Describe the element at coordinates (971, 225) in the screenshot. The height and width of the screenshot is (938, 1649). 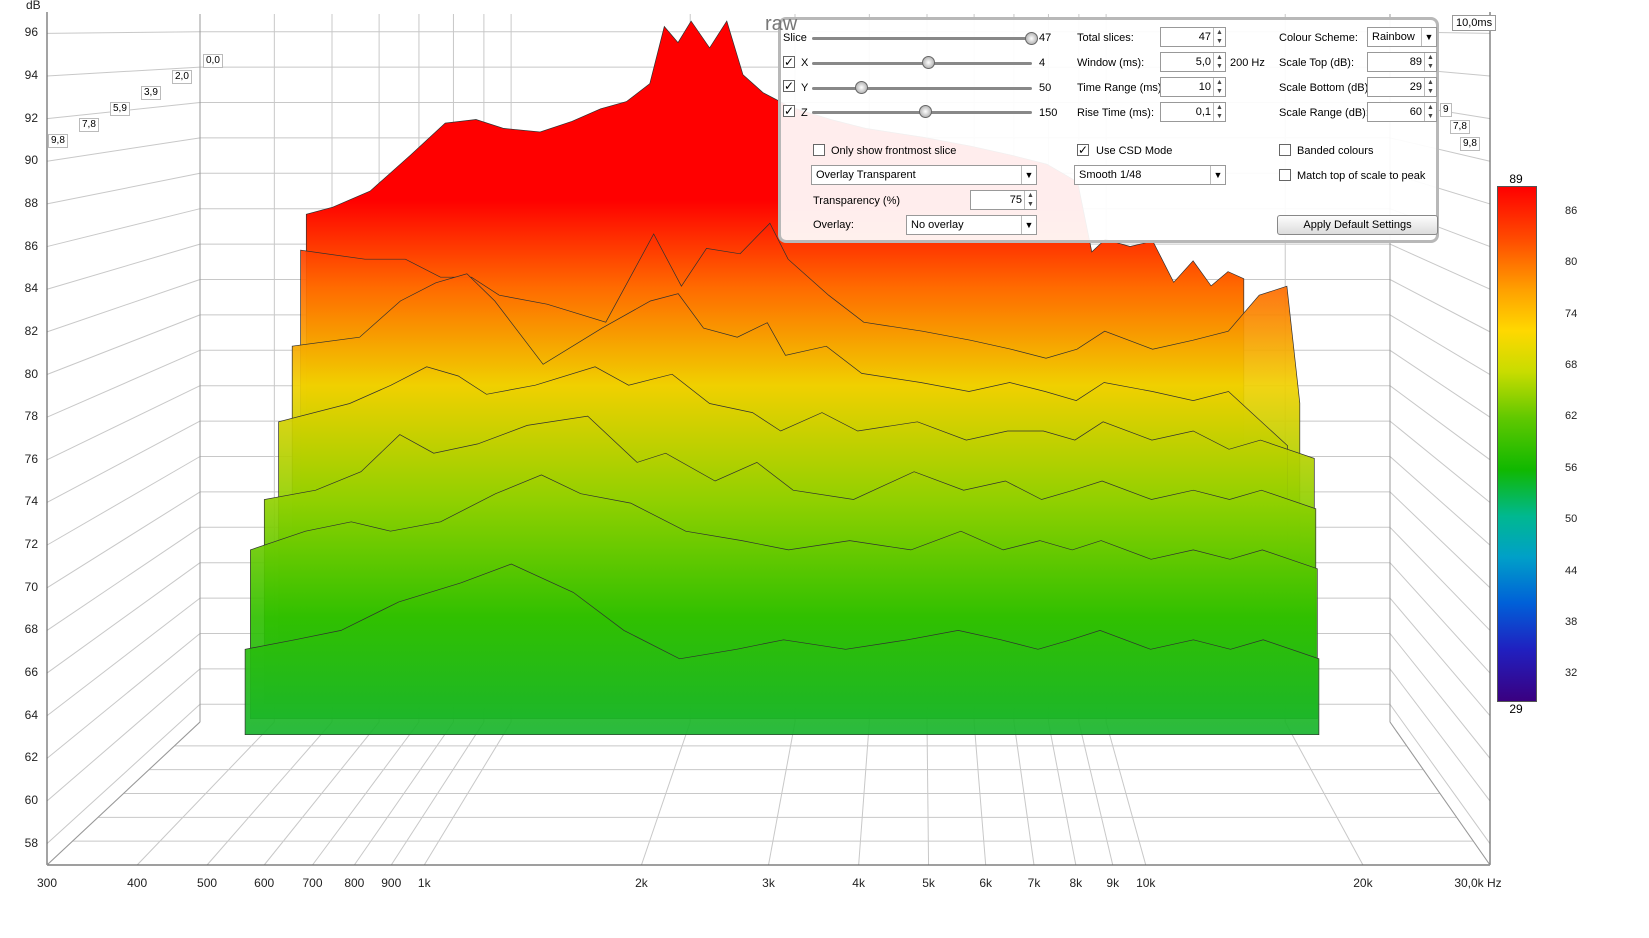
I see `overlay-select: No overlay ▼` at that location.